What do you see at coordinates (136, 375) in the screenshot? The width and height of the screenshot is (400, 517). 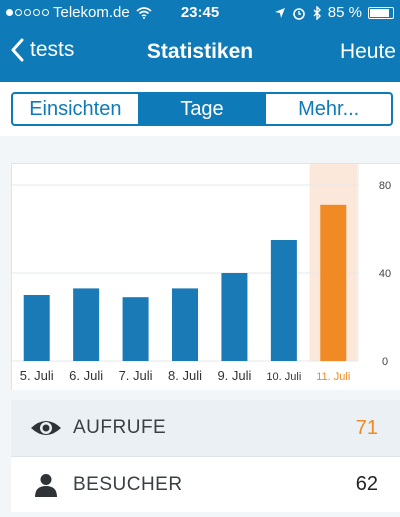 I see `x-tick-label: 7. Juli` at bounding box center [136, 375].